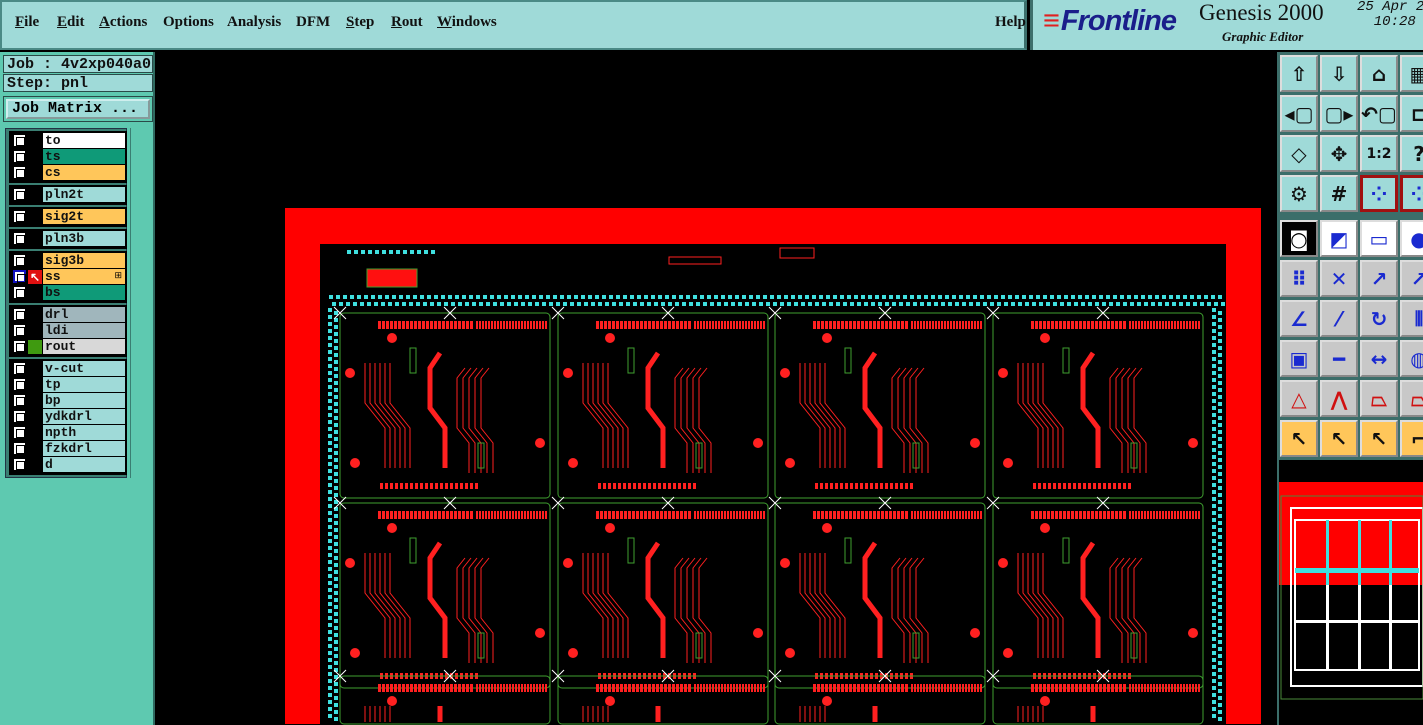  I want to click on home-icon: ⌂, so click(1379, 73).